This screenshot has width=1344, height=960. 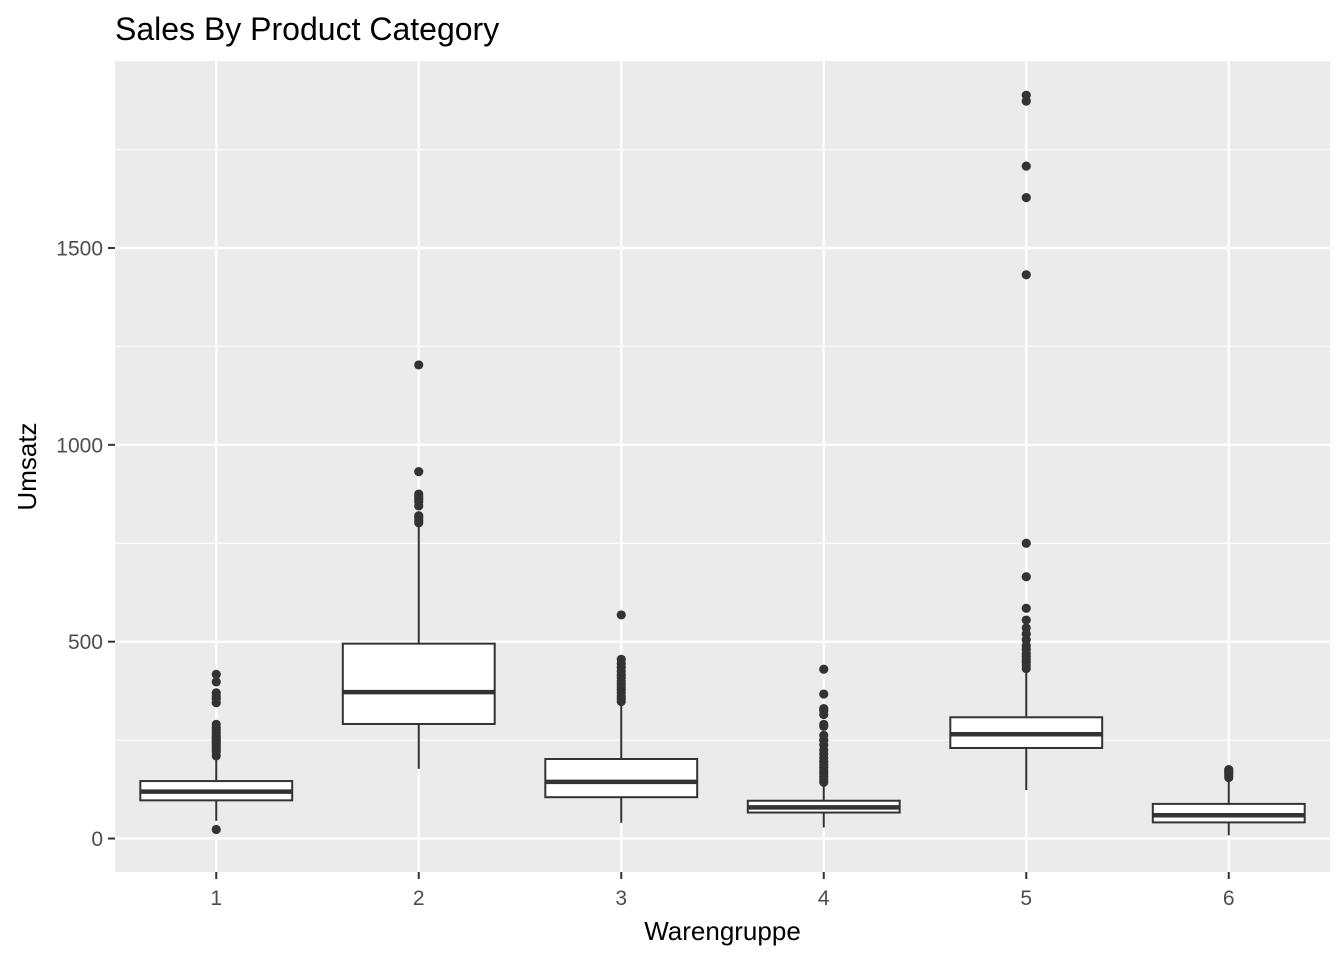 I want to click on x-tick-label: 3, so click(x=621, y=898).